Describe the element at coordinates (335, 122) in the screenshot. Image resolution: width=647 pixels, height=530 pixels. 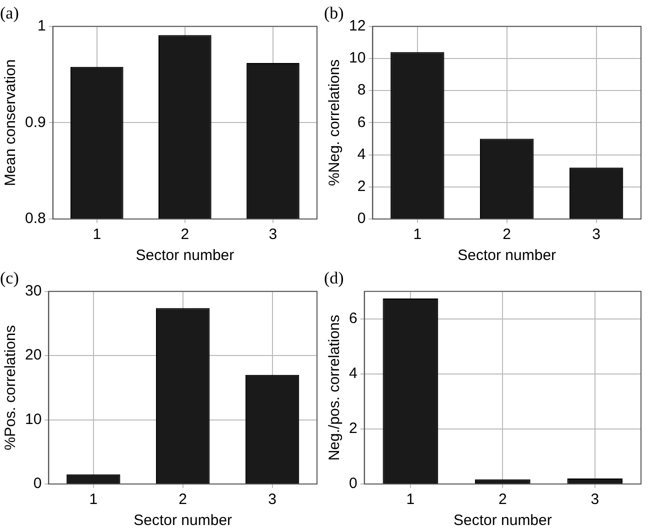
I see `y-axis-title: %Neg. correlations` at that location.